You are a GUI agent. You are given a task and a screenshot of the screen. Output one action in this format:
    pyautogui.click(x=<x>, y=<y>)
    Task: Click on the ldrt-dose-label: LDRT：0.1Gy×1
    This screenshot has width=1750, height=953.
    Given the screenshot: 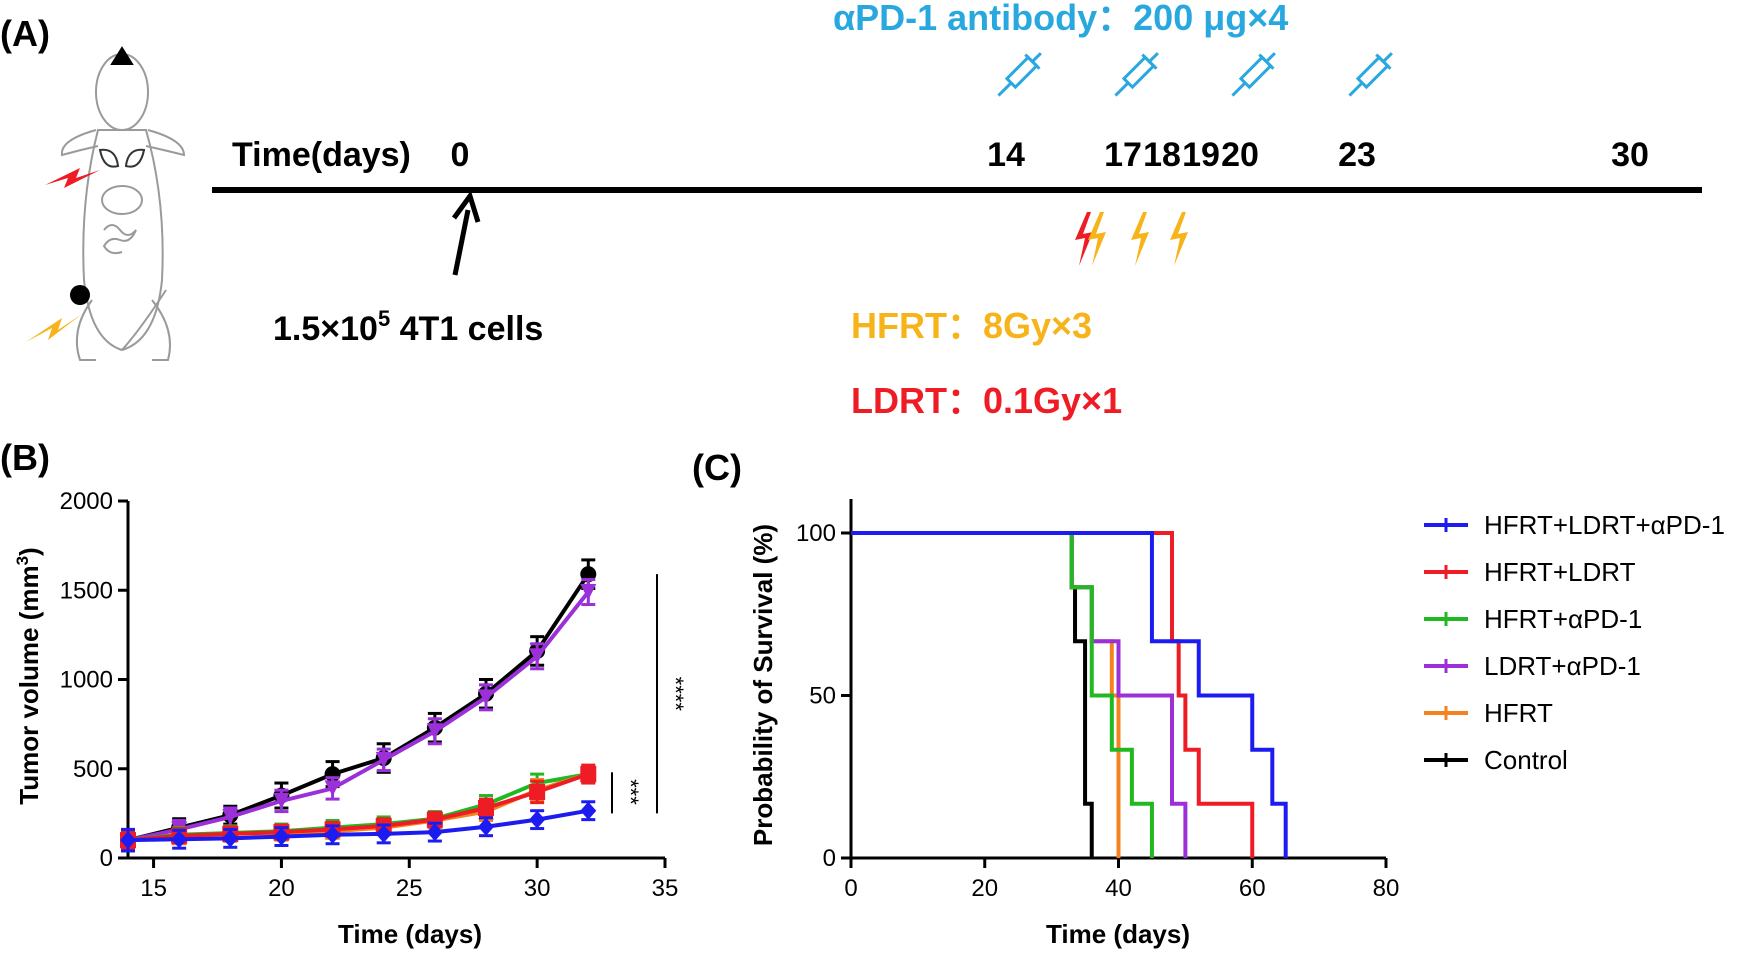 What is the action you would take?
    pyautogui.click(x=986, y=400)
    